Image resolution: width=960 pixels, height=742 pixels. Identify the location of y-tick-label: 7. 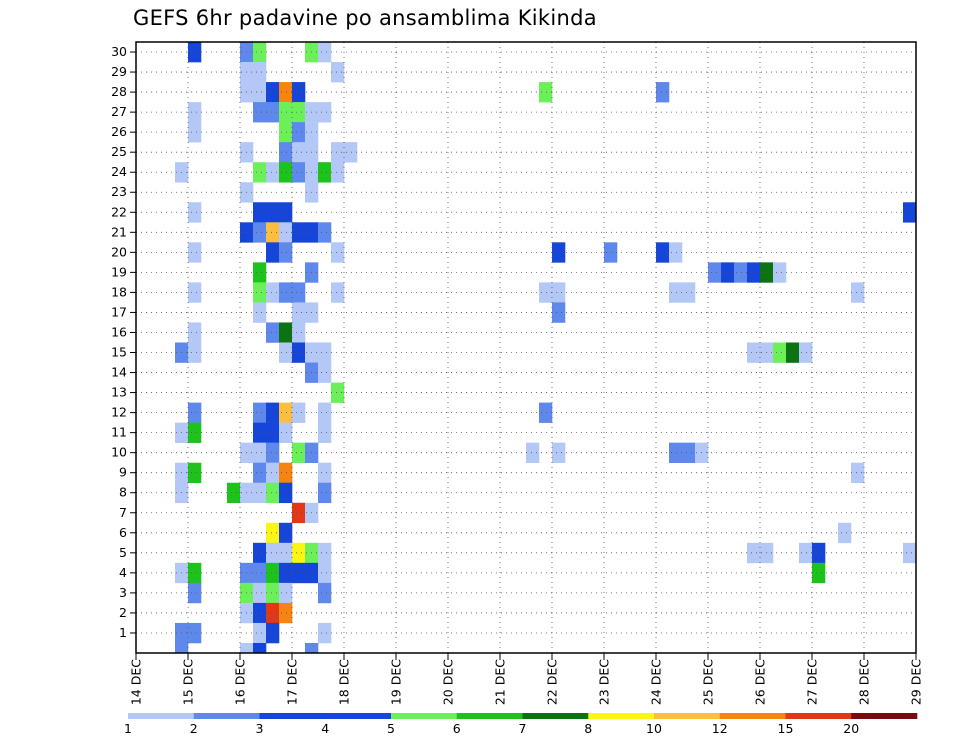
(123, 512).